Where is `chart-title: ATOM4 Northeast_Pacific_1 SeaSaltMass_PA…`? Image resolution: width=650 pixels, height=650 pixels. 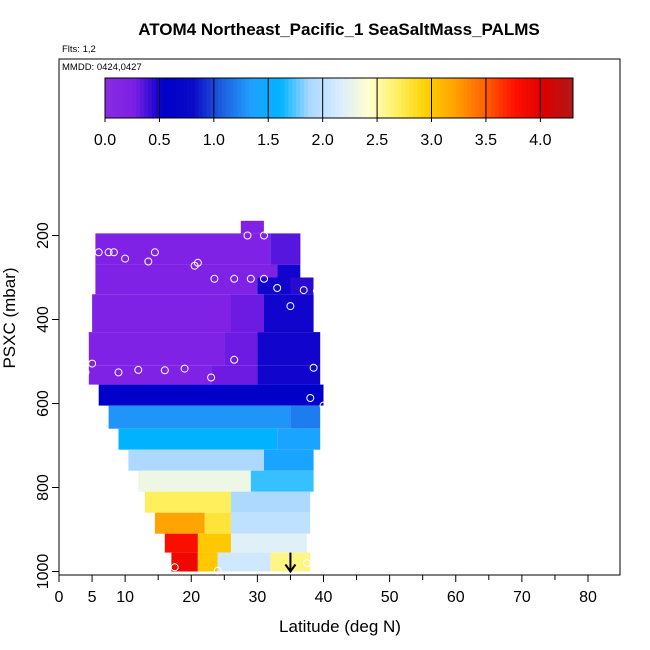 chart-title: ATOM4 Northeast_Pacific_1 SeaSaltMass_PA… is located at coordinates (339, 29).